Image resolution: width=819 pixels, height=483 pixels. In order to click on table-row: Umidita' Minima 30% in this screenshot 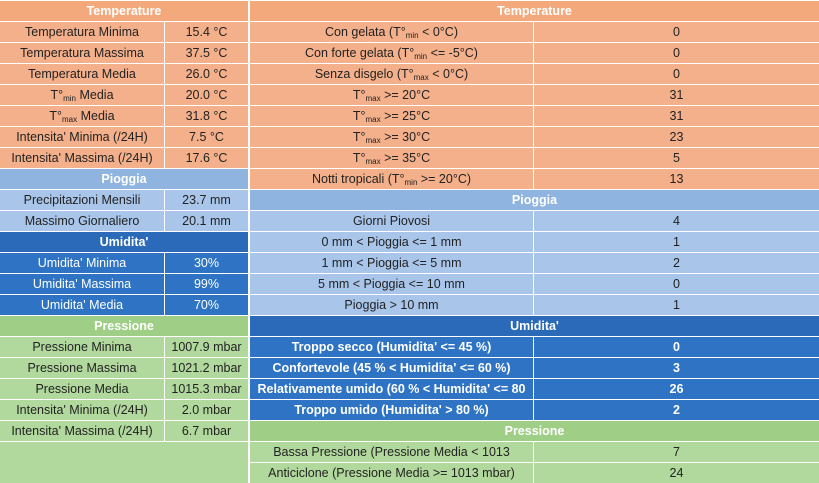, I will do `click(124, 263)`.